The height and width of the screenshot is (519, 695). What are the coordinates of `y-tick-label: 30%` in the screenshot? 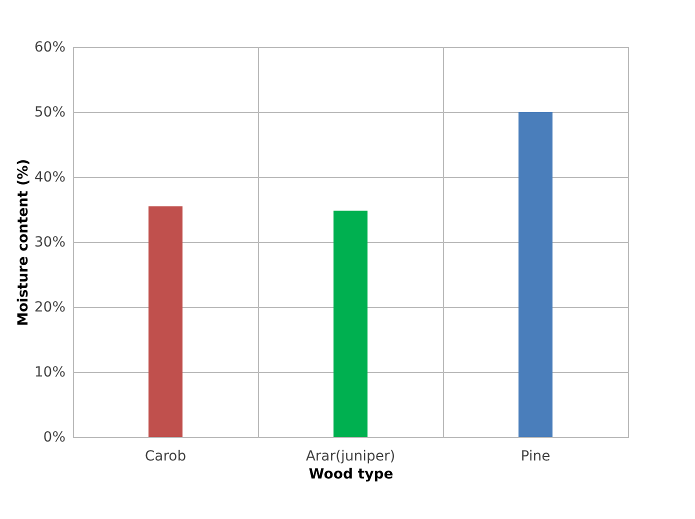 It's located at (50, 242).